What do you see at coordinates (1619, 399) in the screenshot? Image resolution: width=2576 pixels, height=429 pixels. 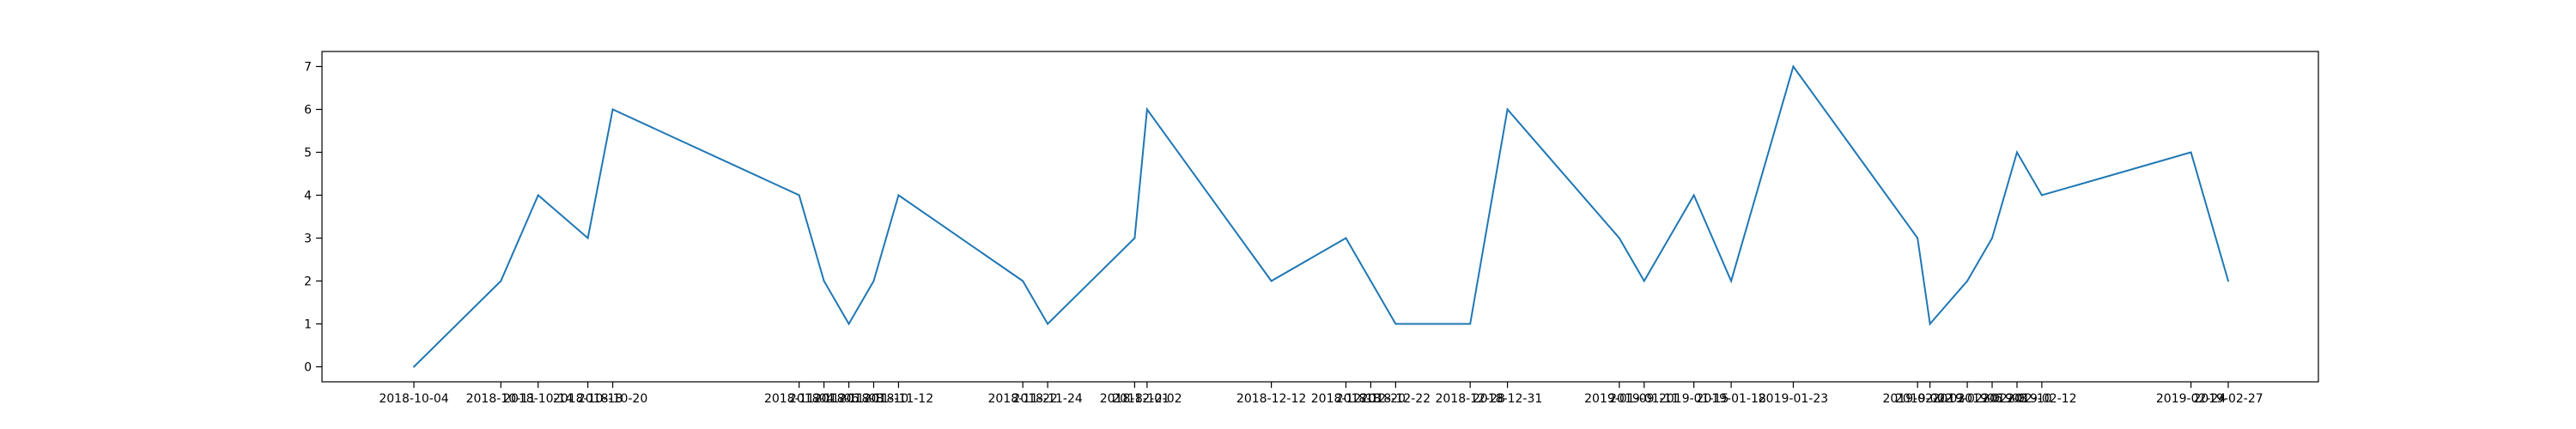 I see `x-tick-label: 2019-01-09` at bounding box center [1619, 399].